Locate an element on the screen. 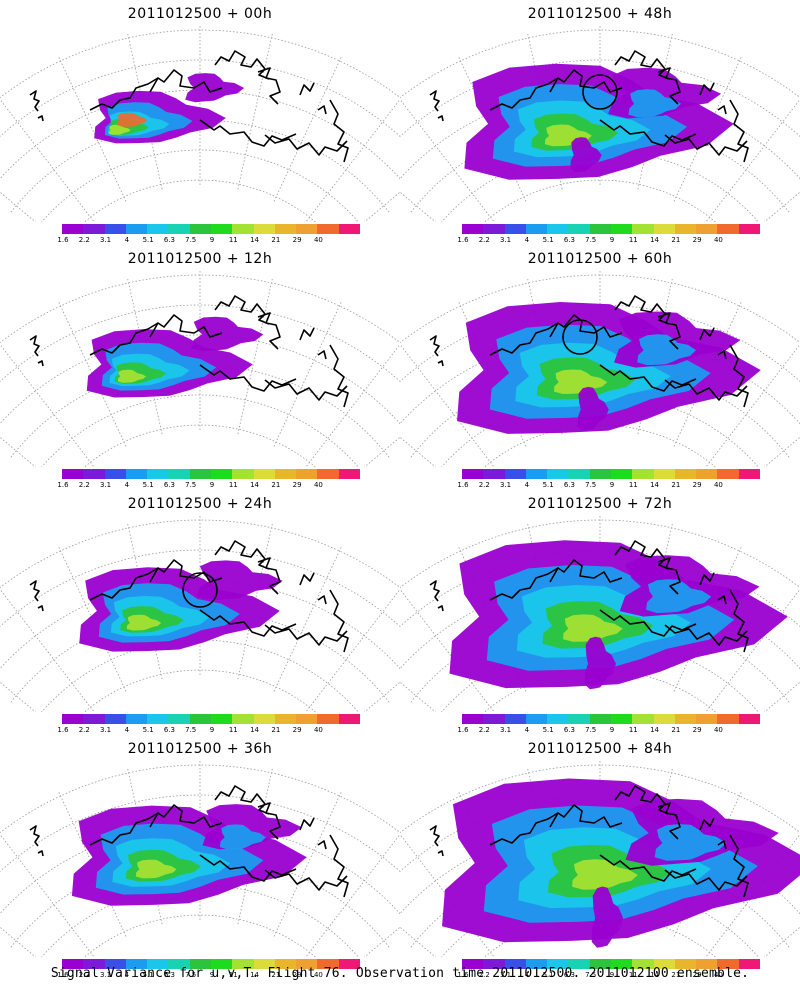 This screenshot has height=1000, width=800. colorbar-tick-label: 3.1 is located at coordinates (105, 485).